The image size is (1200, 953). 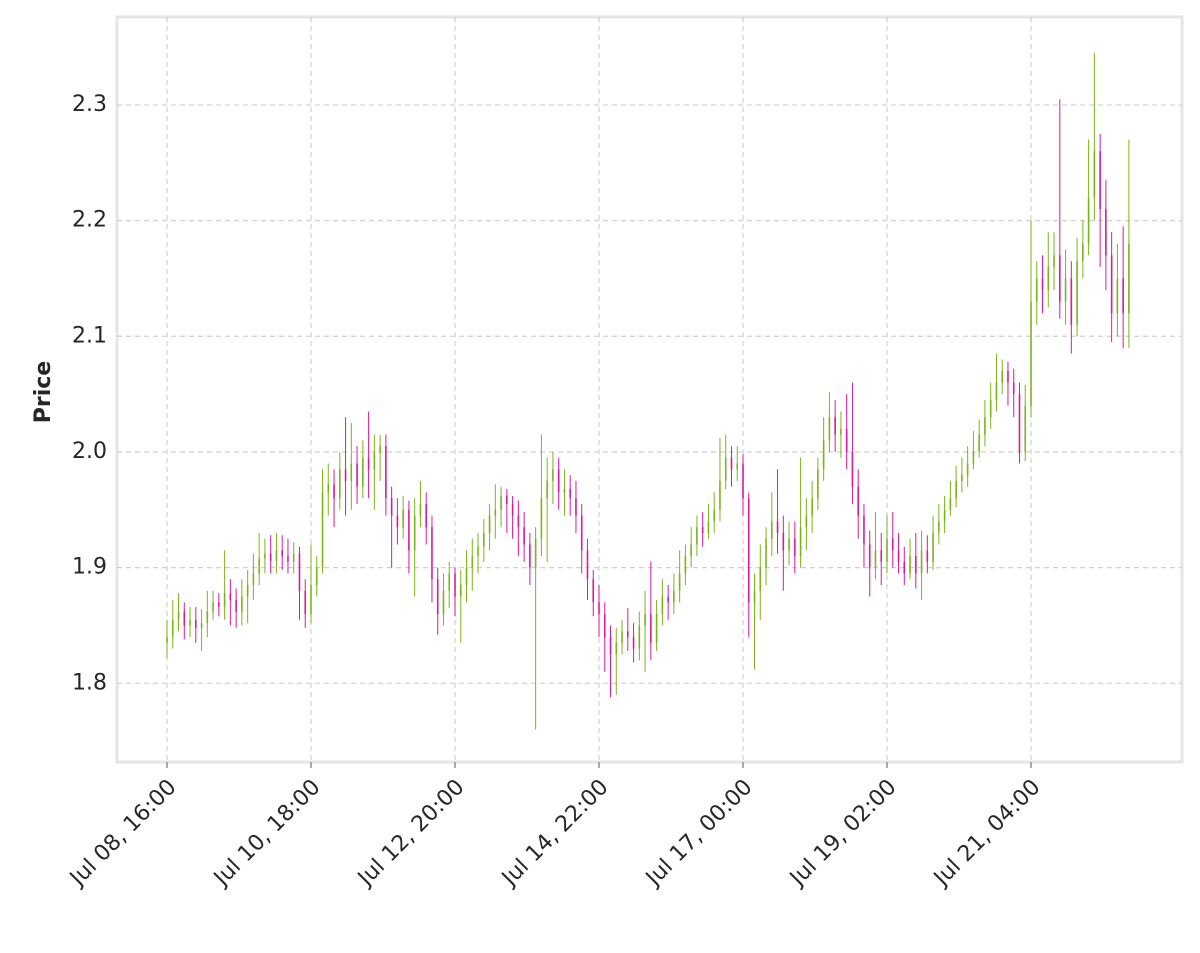 What do you see at coordinates (89, 451) in the screenshot?
I see `y-tick-label: 2.0` at bounding box center [89, 451].